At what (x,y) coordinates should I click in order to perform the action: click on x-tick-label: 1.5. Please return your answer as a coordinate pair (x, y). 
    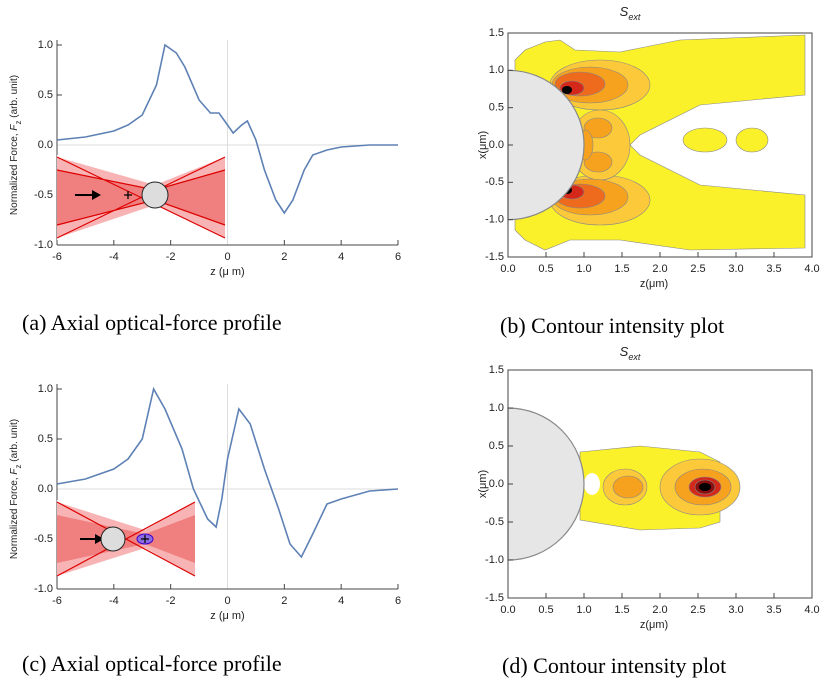
    Looking at the image, I should click on (621, 269).